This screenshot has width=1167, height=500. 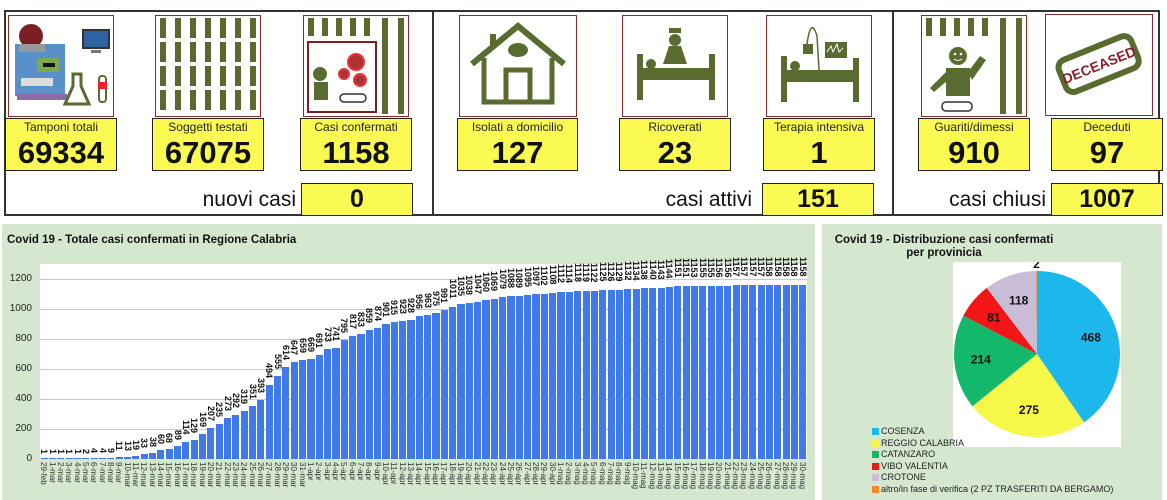 What do you see at coordinates (974, 153) in the screenshot?
I see `card-value: 910` at bounding box center [974, 153].